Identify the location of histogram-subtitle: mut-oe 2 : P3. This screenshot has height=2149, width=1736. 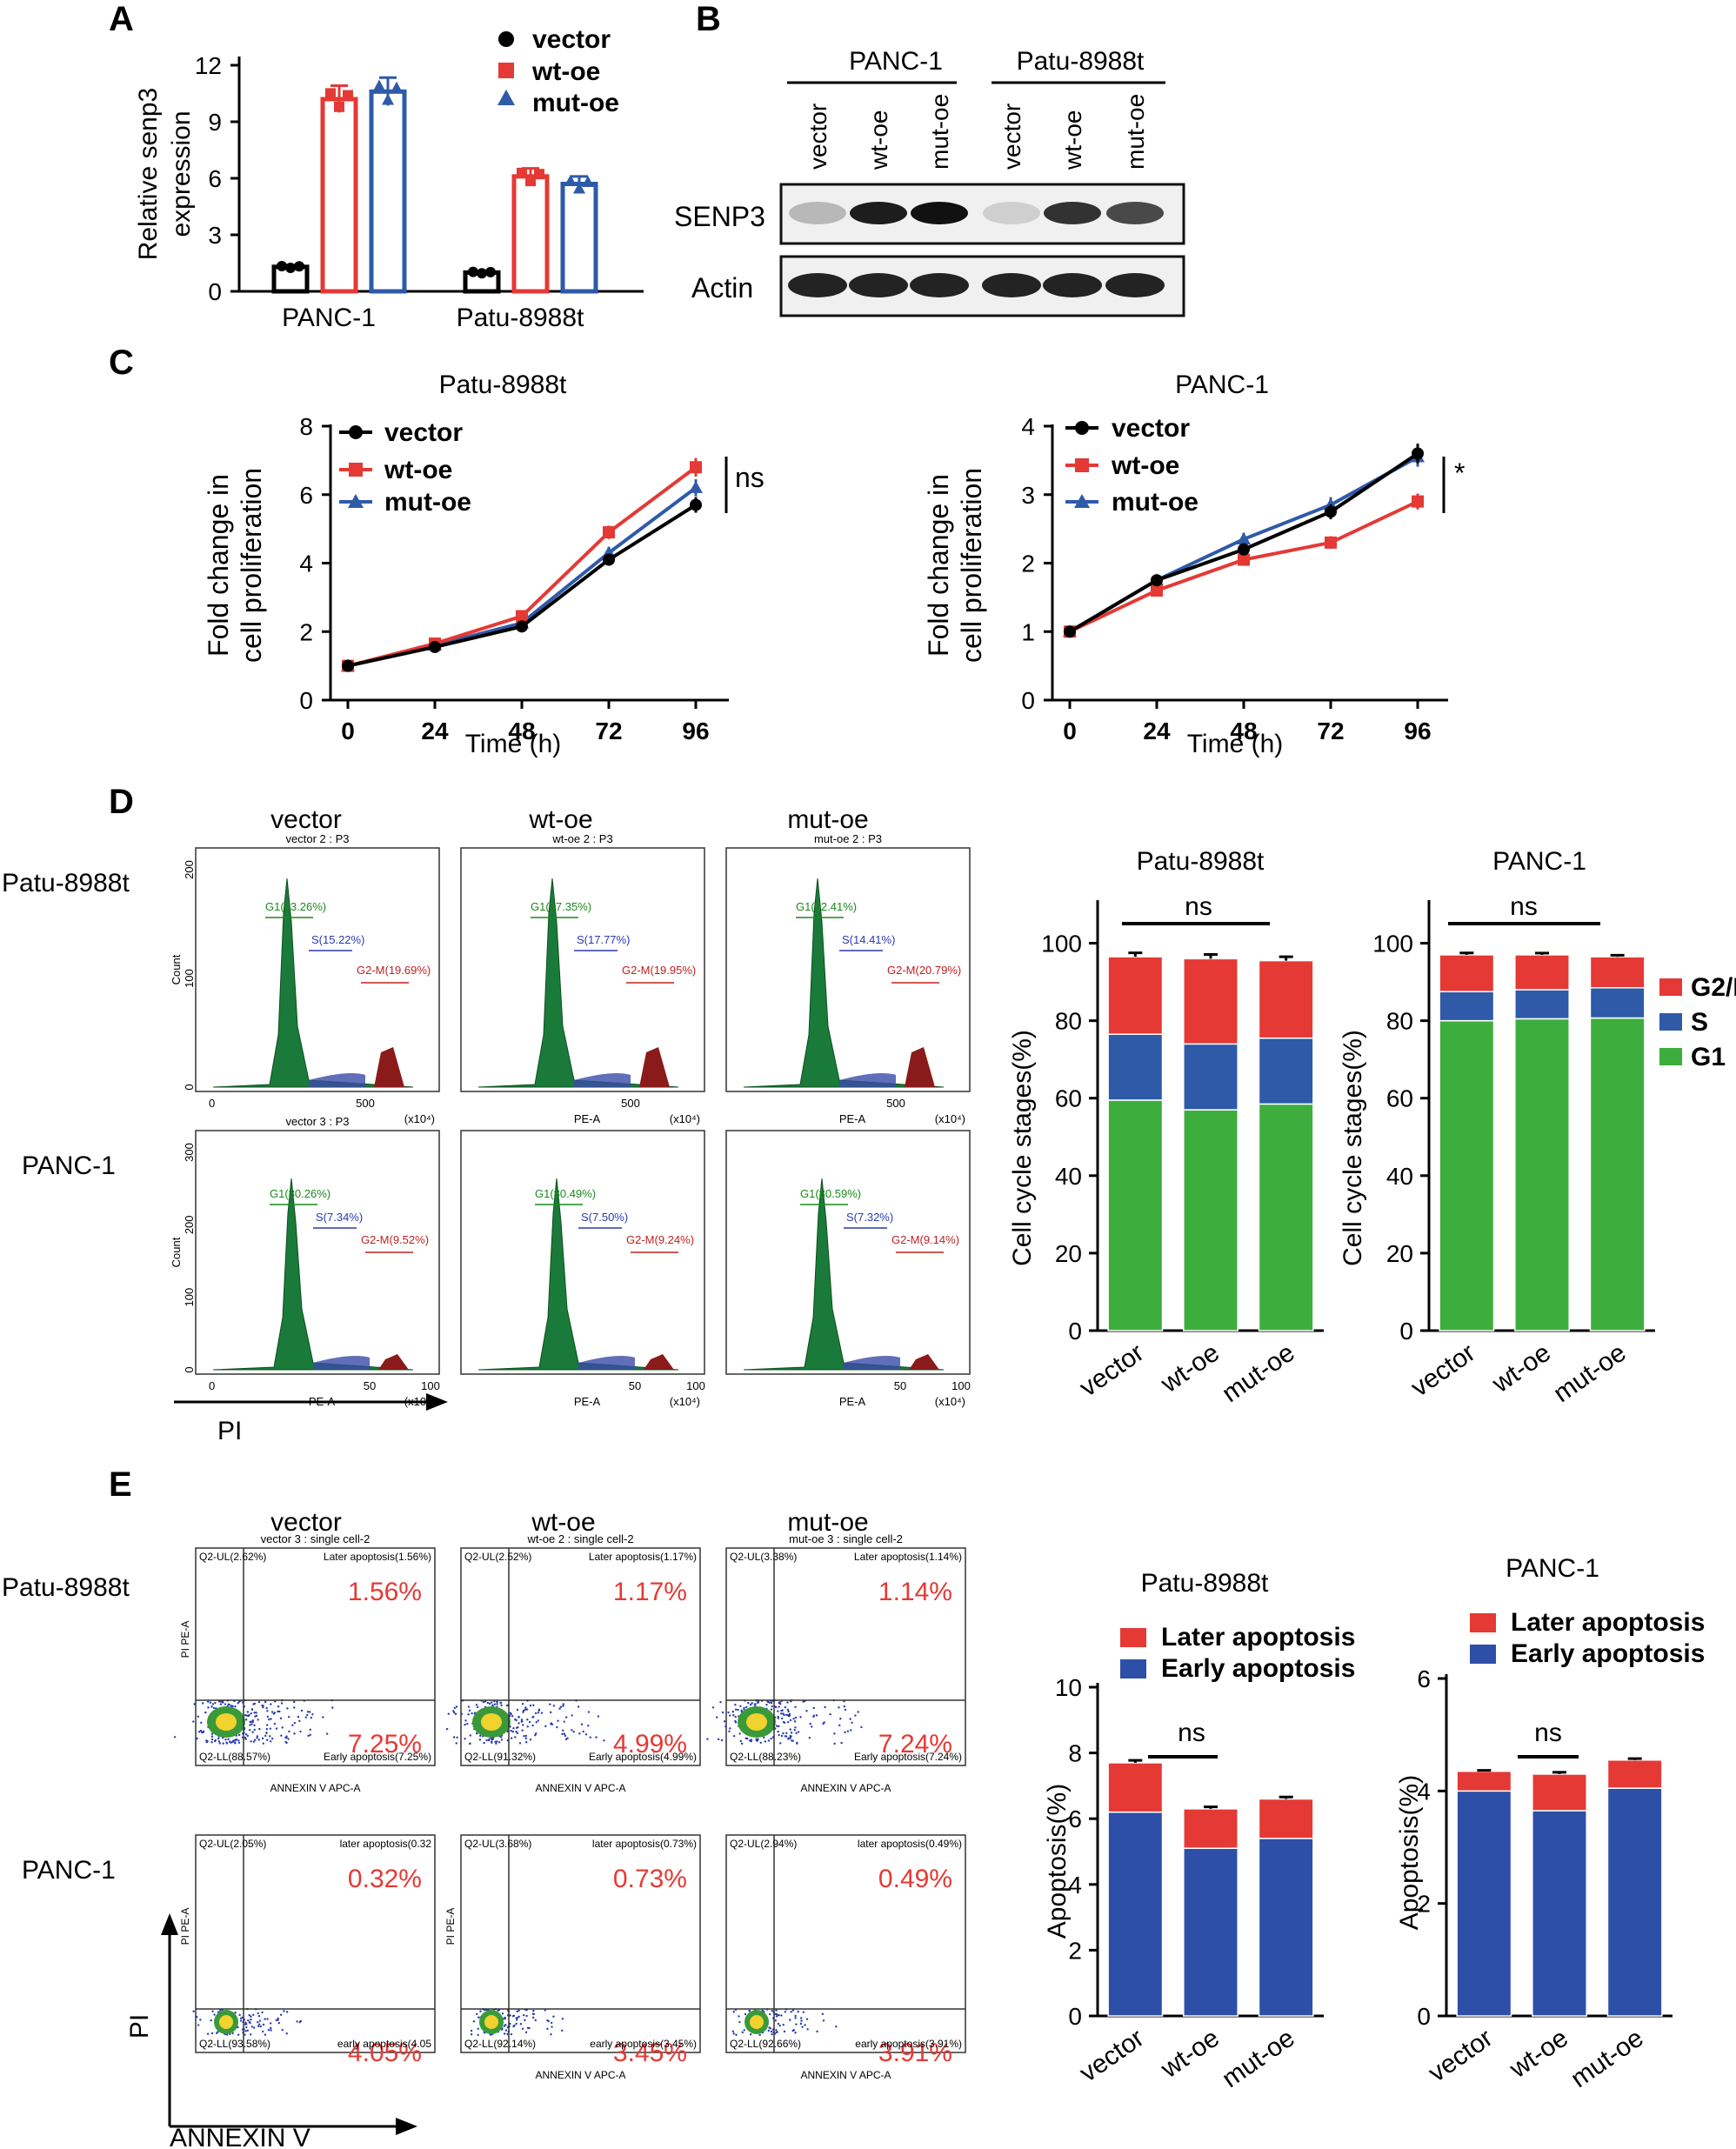
(848, 839).